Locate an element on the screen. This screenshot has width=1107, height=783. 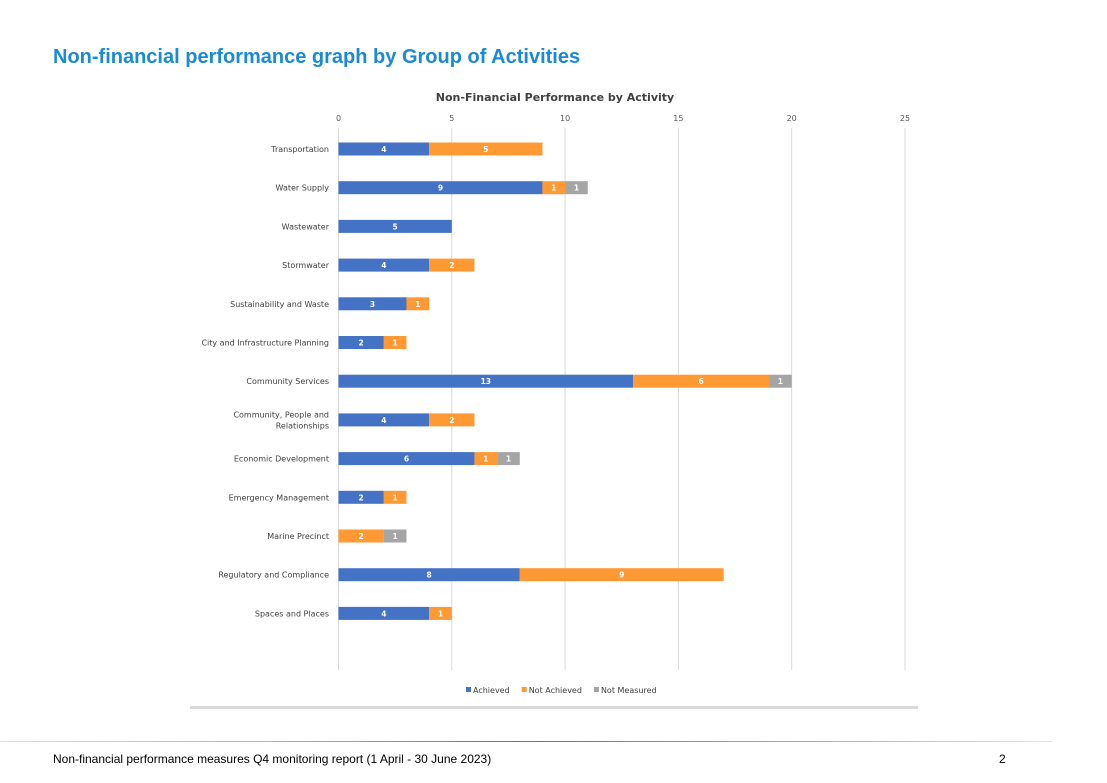
x-tick-label: 20 is located at coordinates (792, 118).